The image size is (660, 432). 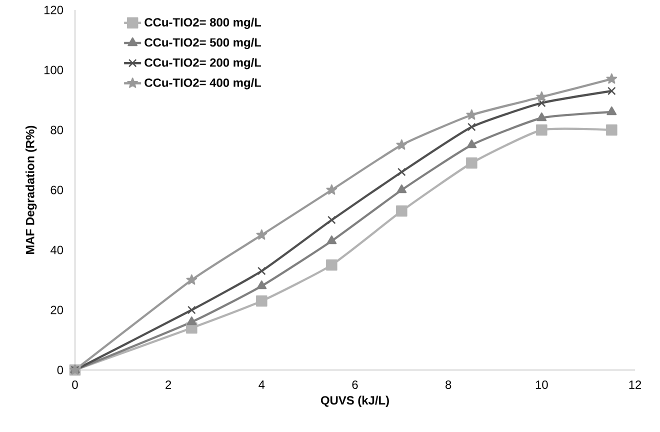 What do you see at coordinates (542, 384) in the screenshot?
I see `x-tick-label: 10` at bounding box center [542, 384].